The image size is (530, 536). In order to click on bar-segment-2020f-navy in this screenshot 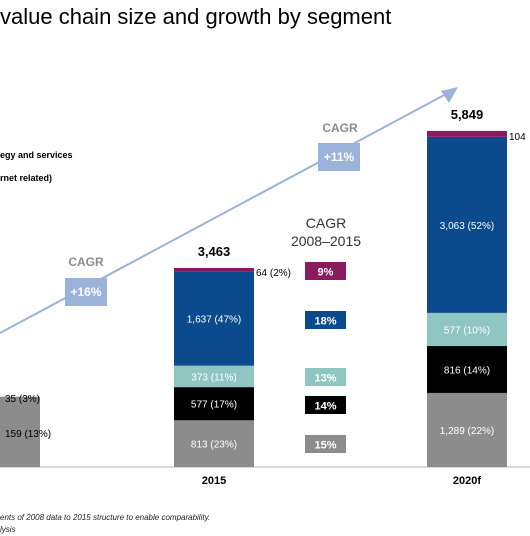, I will do `click(467, 224)`.